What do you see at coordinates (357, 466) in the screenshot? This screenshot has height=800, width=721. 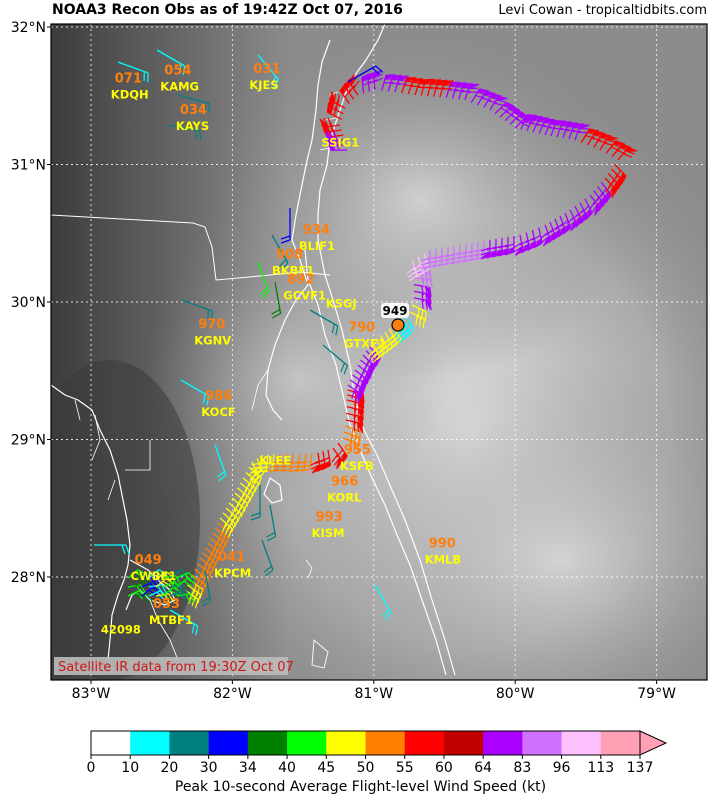 I see `station-id: KSFB` at bounding box center [357, 466].